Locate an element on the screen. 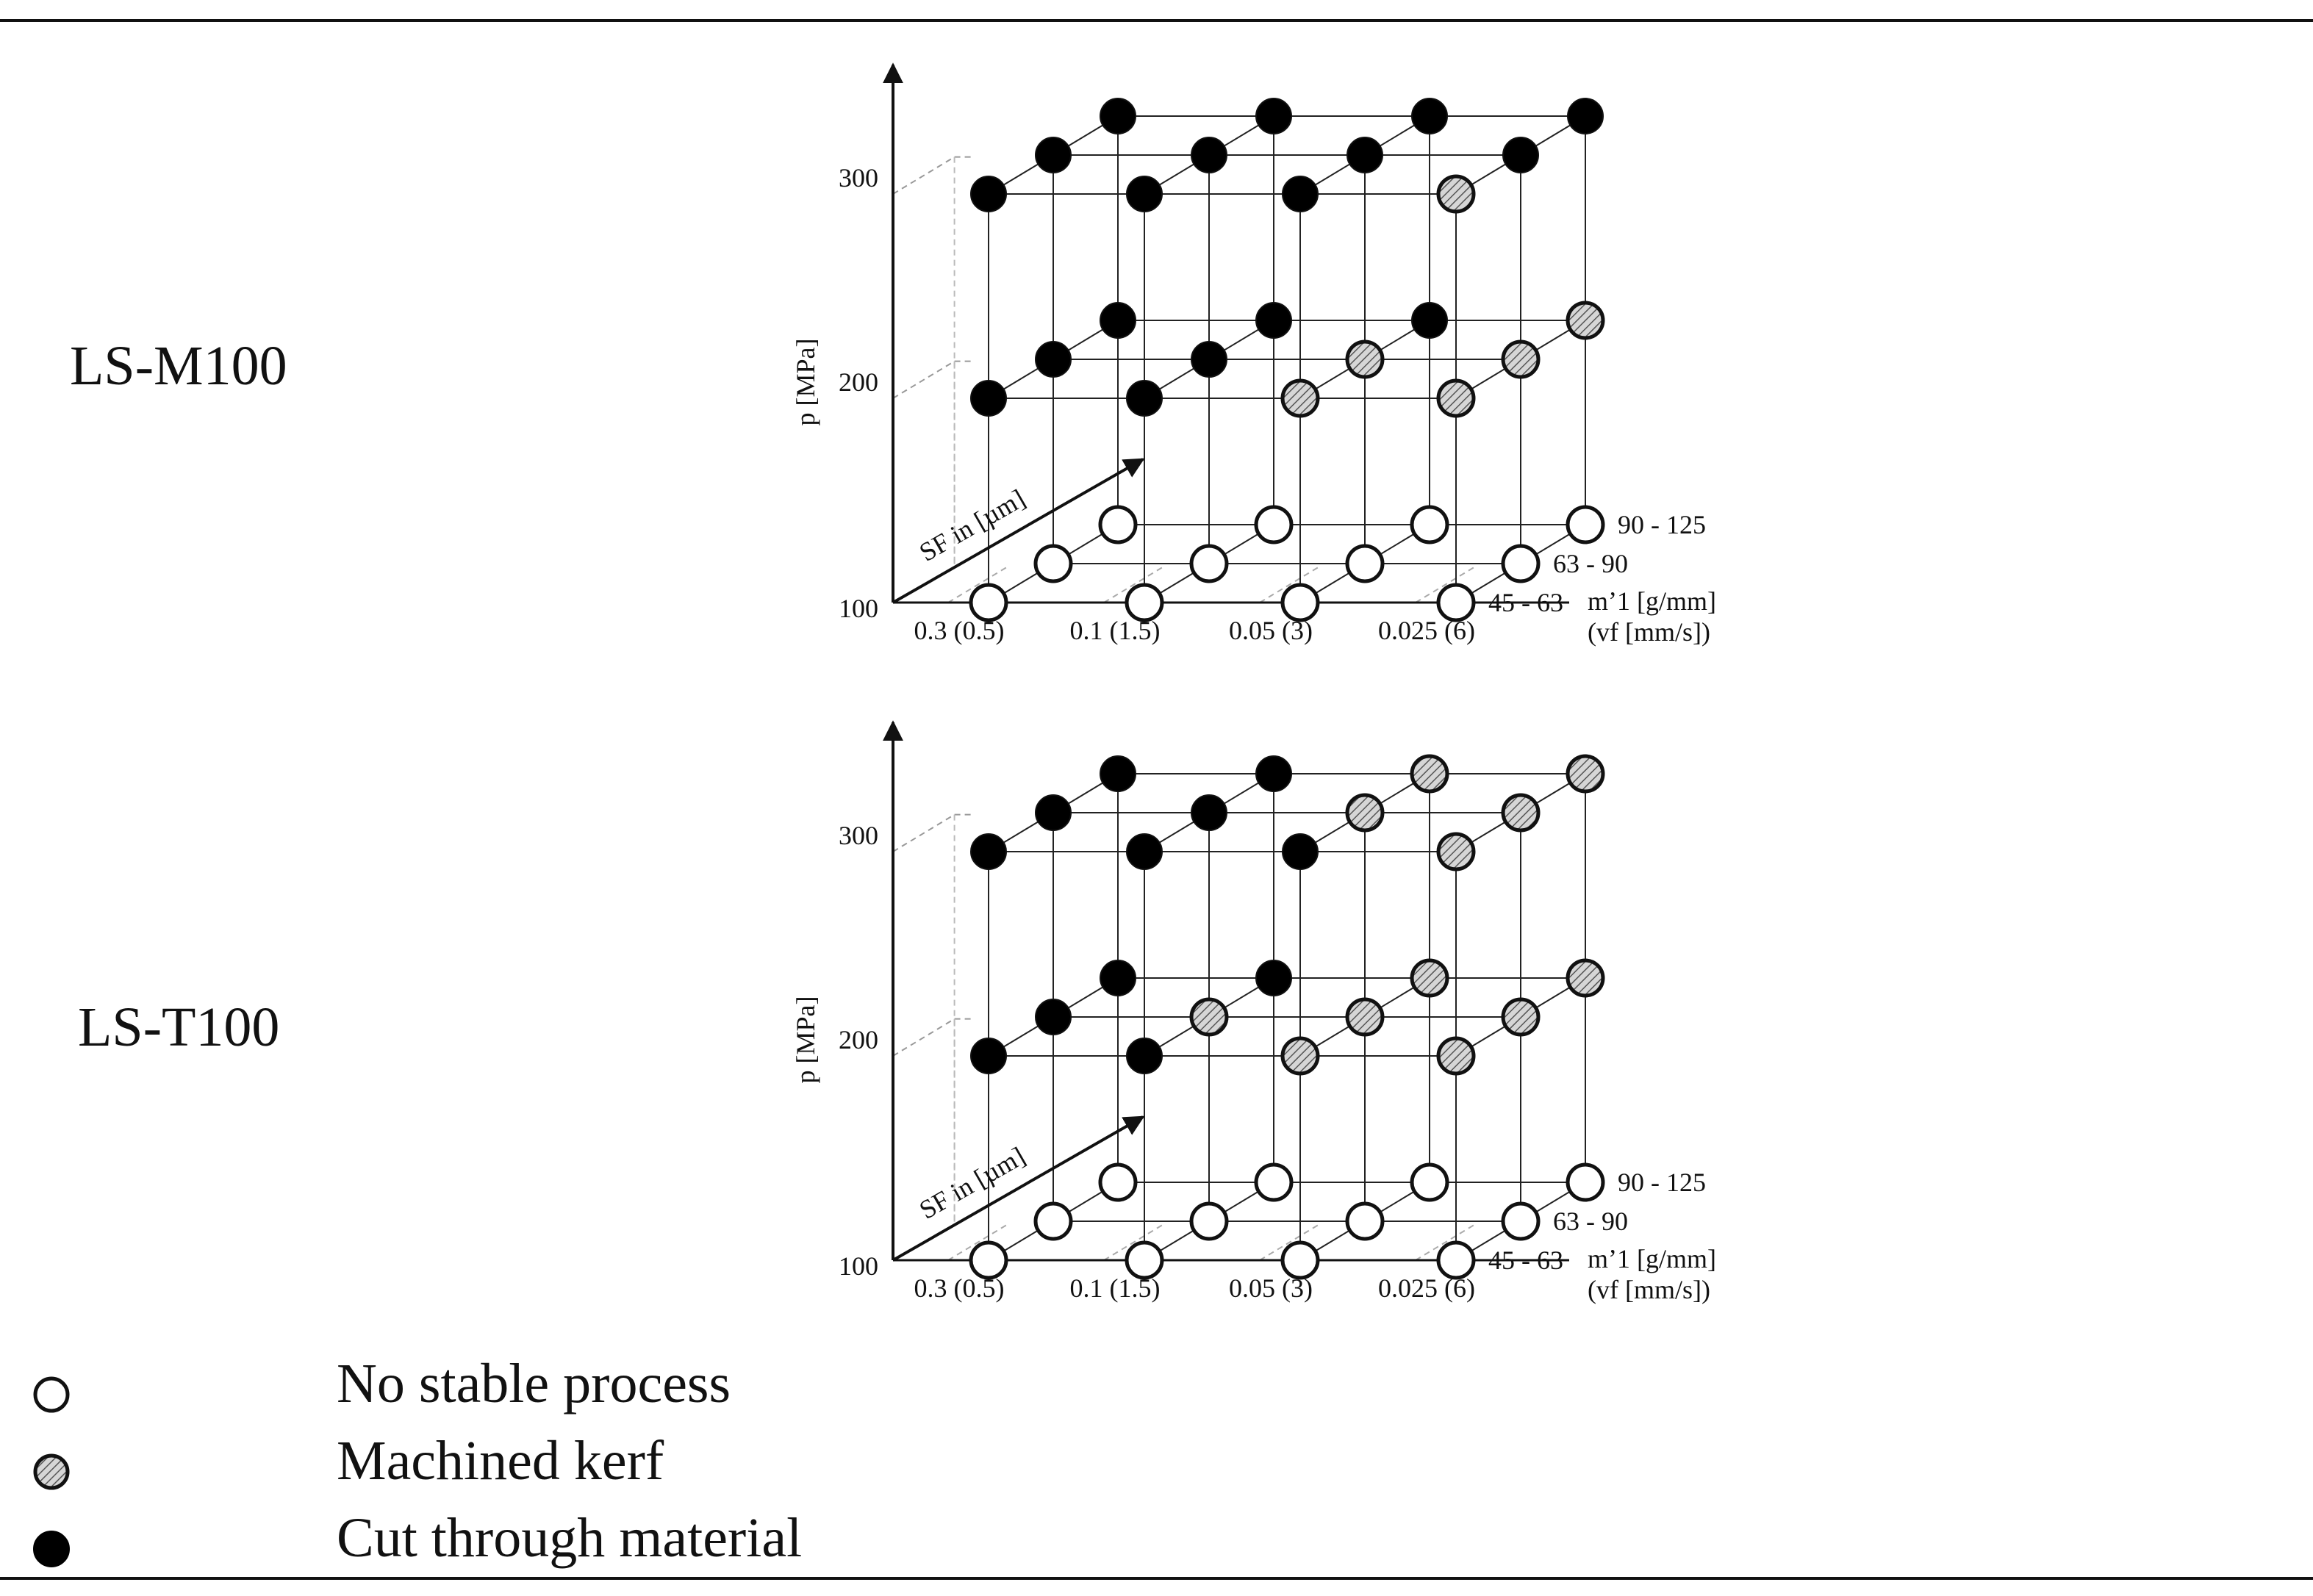 This screenshot has height=1596, width=2313. p-tick-label: 300 is located at coordinates (858, 835).